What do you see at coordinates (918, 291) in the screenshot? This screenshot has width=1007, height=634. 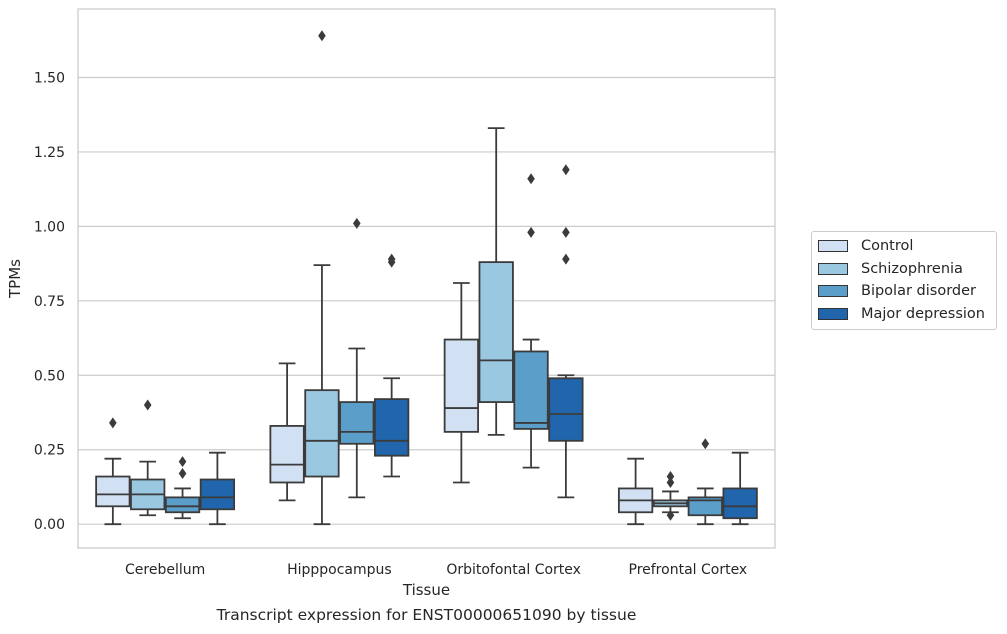 I see `legend-label-bipolar-disorder: Bipolar disorder` at bounding box center [918, 291].